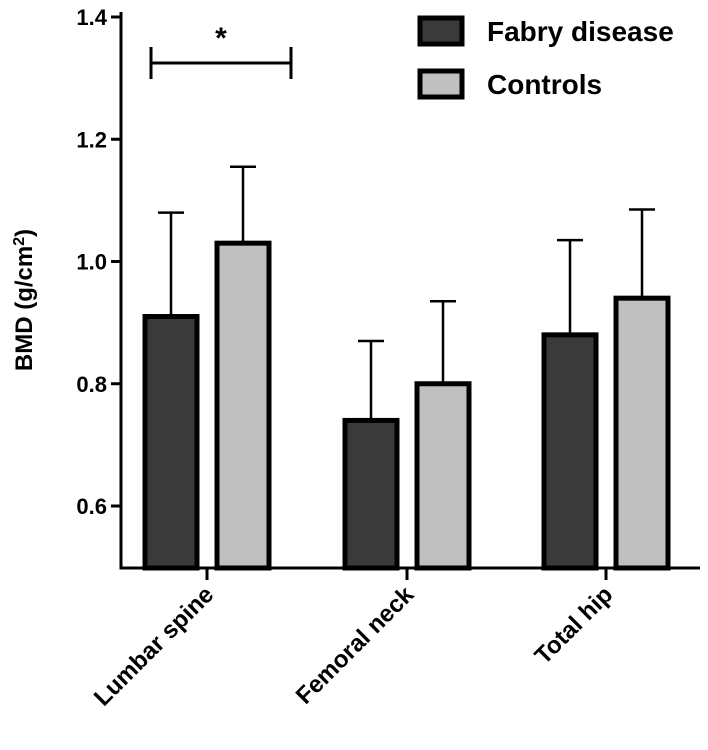 This screenshot has height=750, width=708. Describe the element at coordinates (642, 433) in the screenshot. I see `bar-controls-total-hip` at that location.